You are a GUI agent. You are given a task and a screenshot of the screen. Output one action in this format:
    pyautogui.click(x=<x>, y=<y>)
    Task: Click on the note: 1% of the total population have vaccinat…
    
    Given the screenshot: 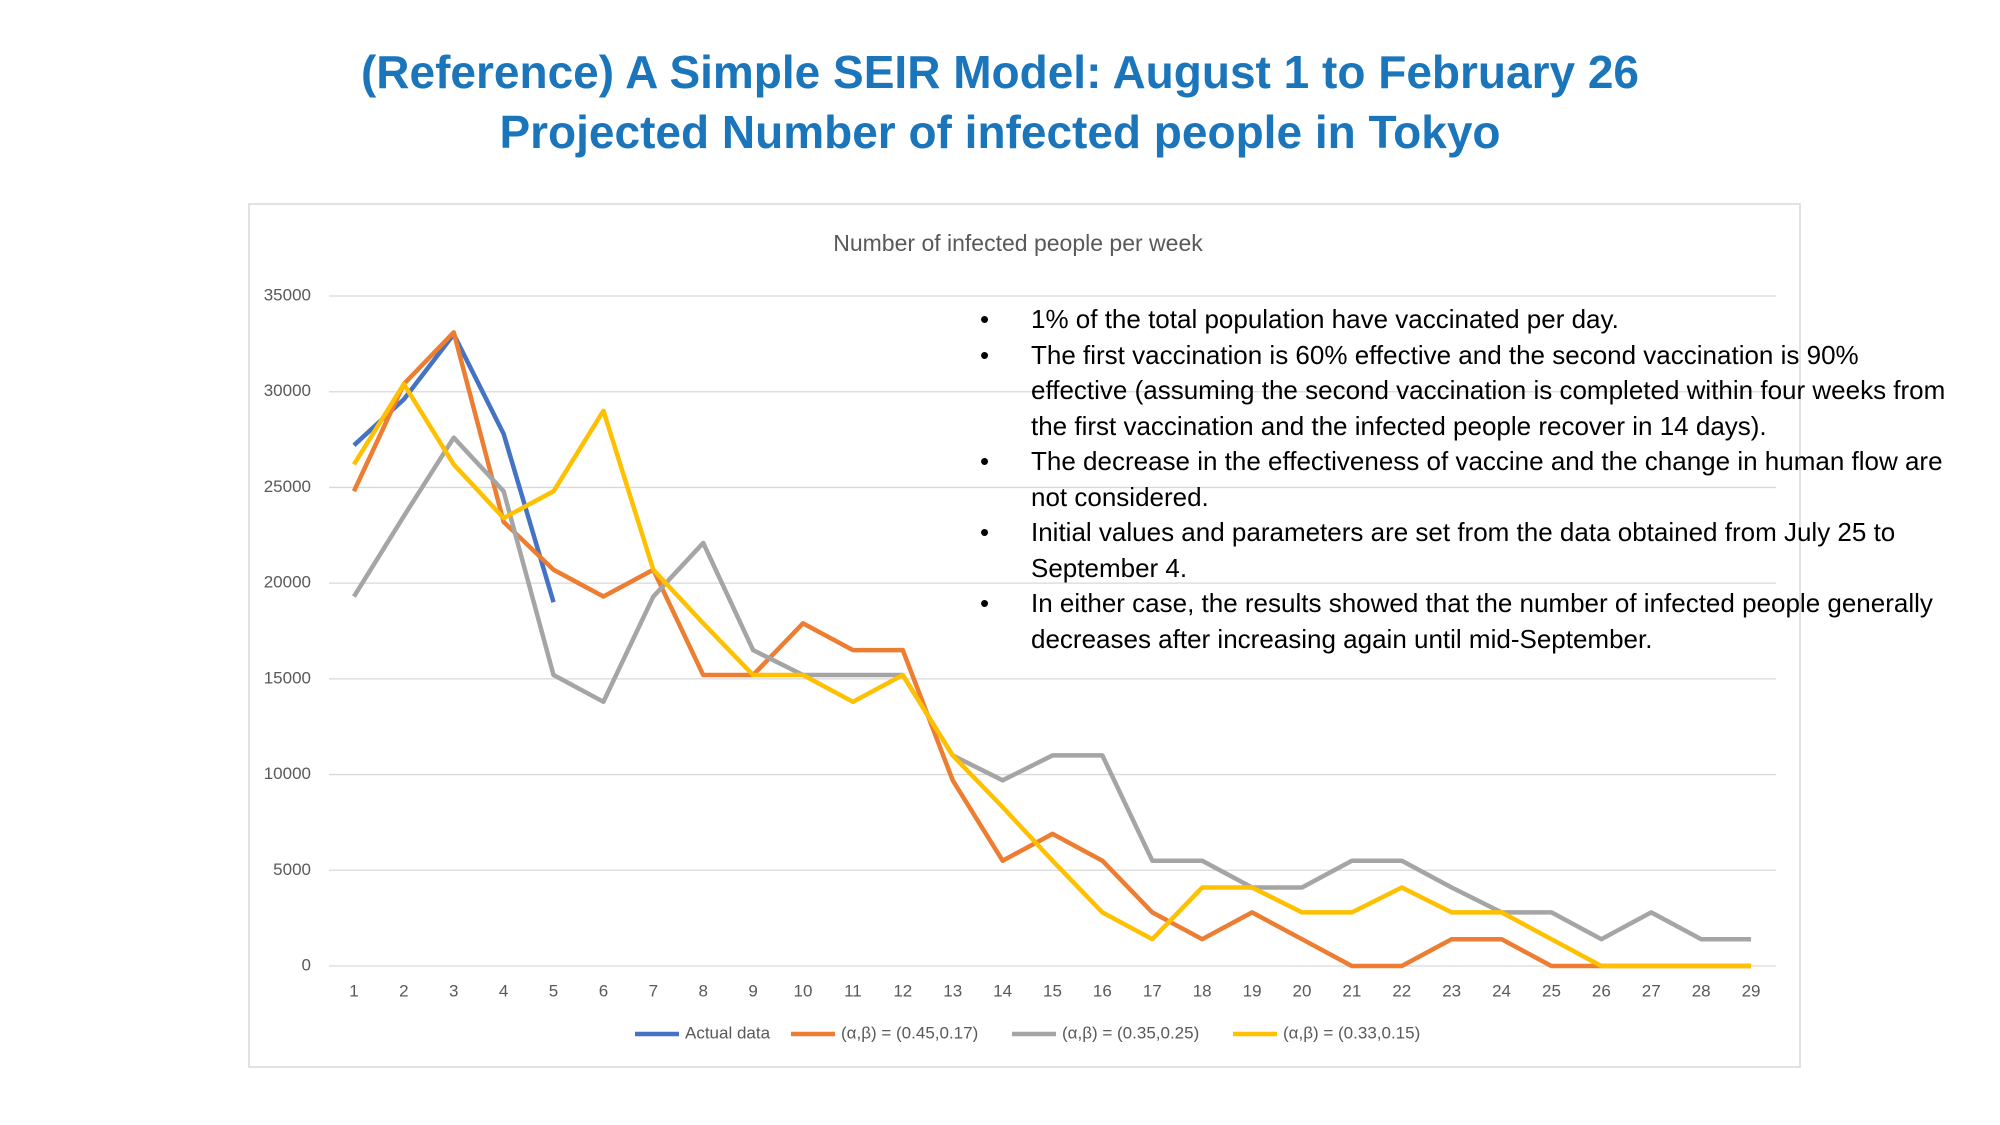 What is the action you would take?
    pyautogui.click(x=1465, y=320)
    